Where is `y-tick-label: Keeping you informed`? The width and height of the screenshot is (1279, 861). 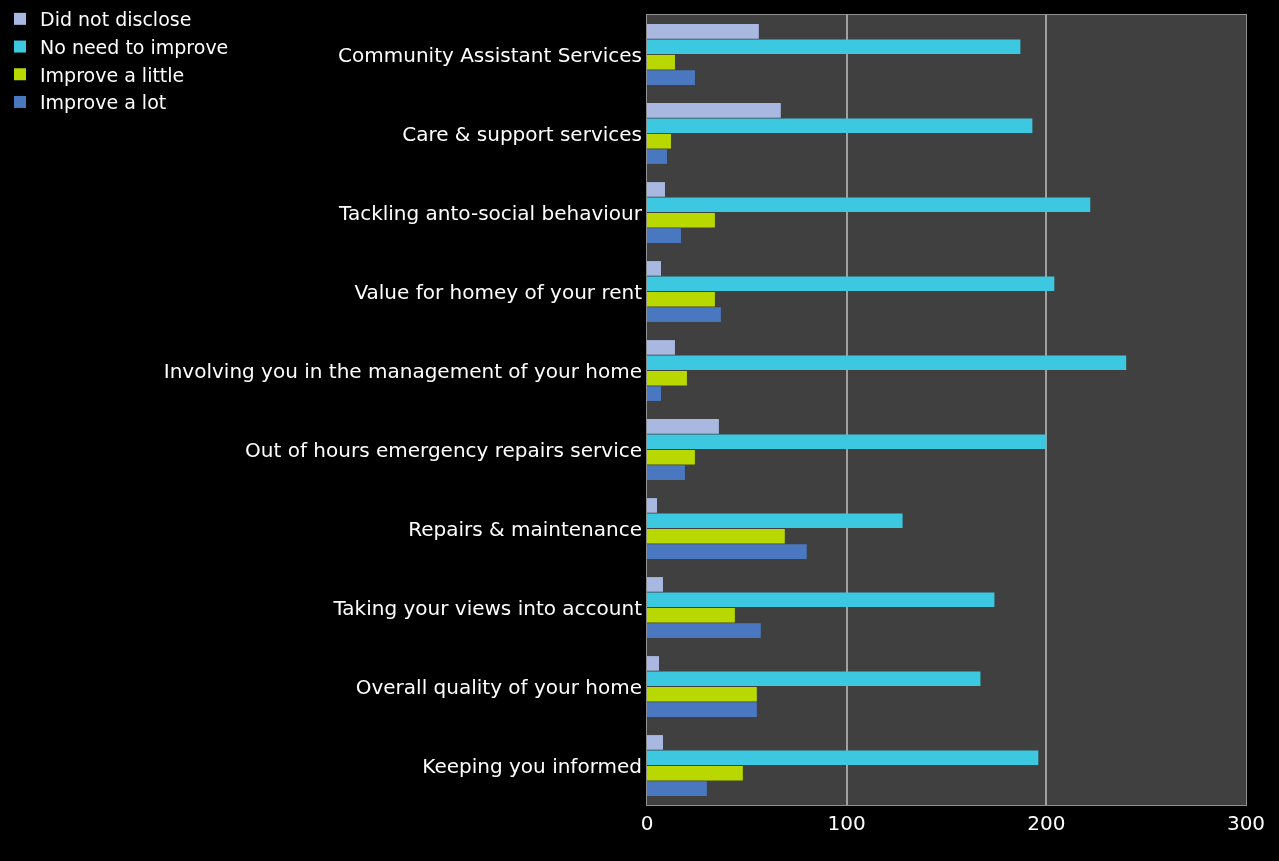 y-tick-label: Keeping you informed is located at coordinates (532, 765).